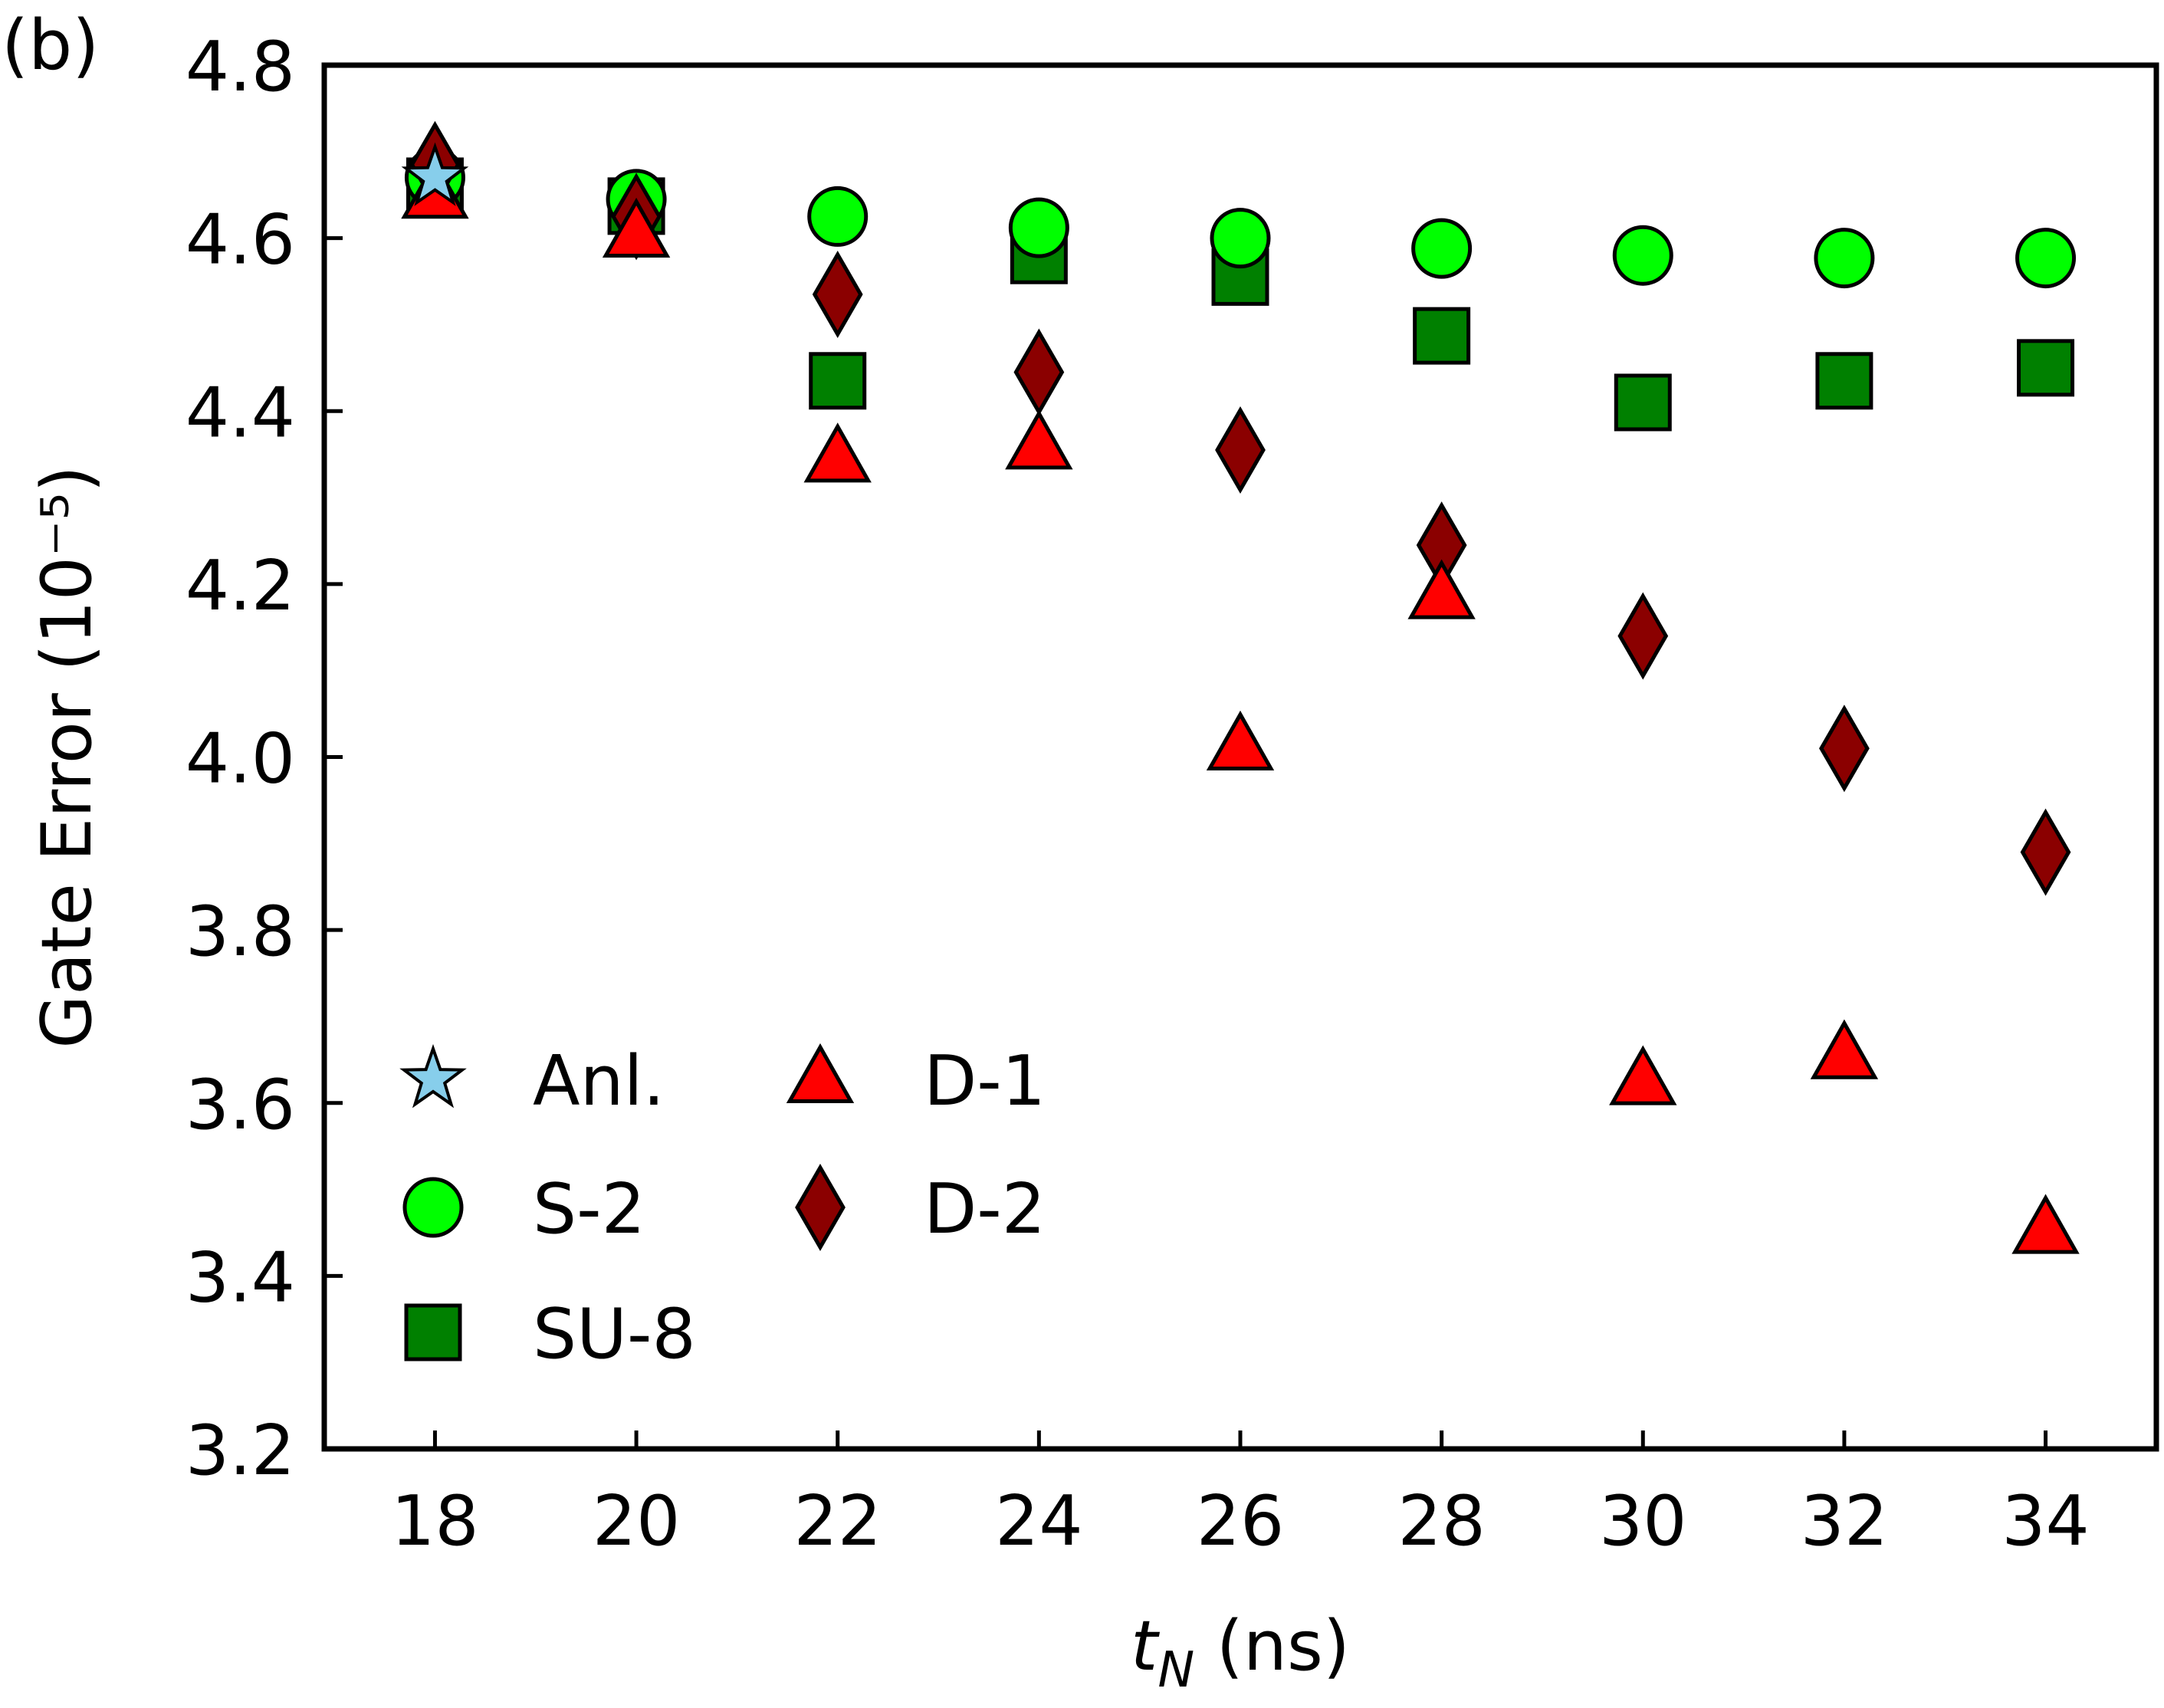 The width and height of the screenshot is (2164, 1708). Describe the element at coordinates (240, 1105) in the screenshot. I see `y-tick-label: 3.6` at that location.